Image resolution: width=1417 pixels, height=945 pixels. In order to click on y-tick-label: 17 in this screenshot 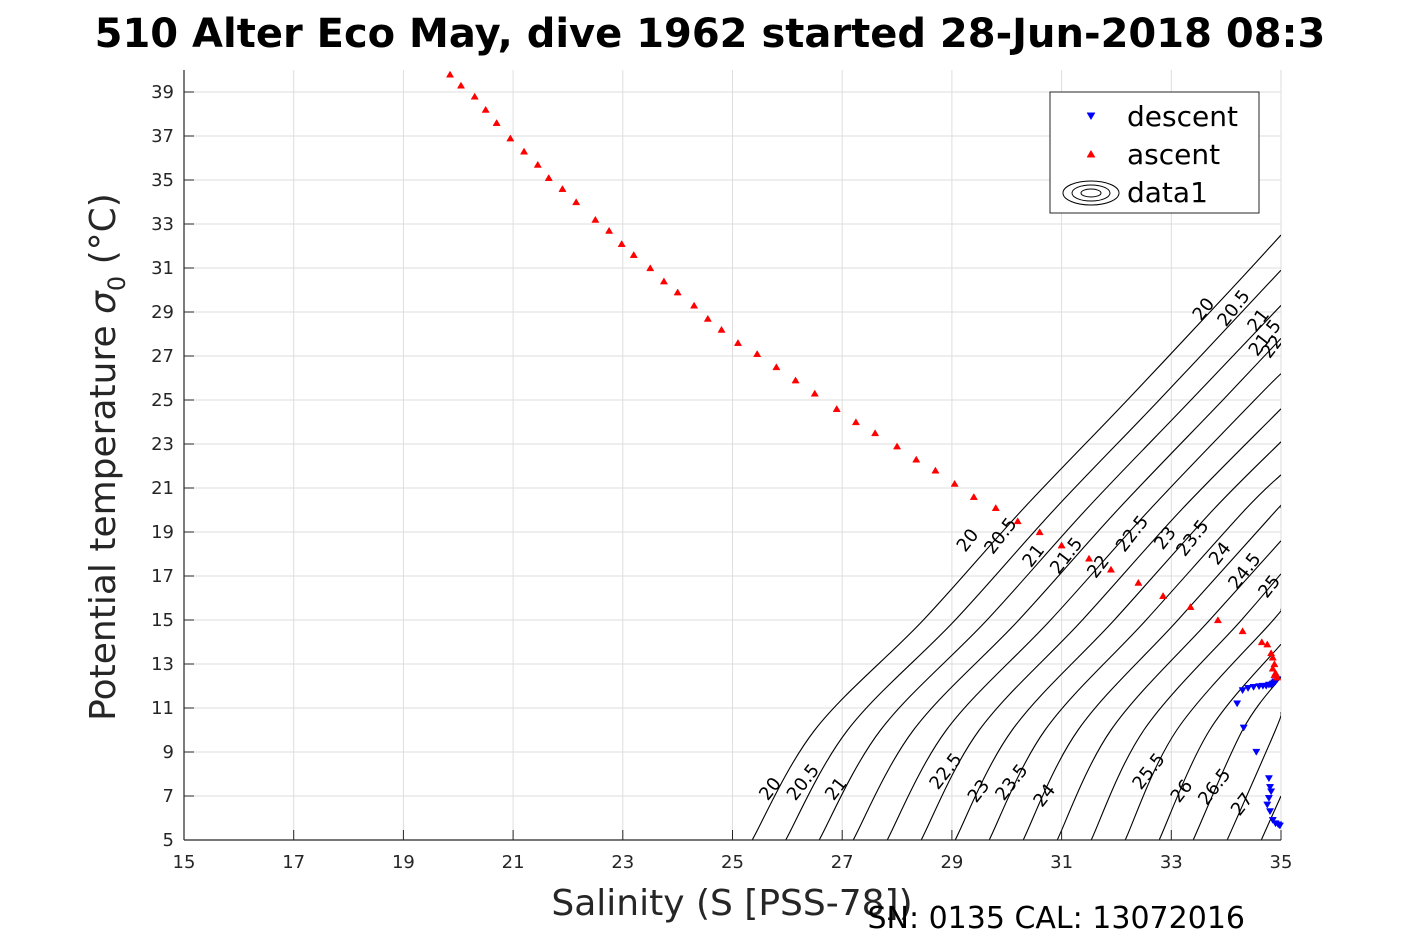, I will do `click(162, 576)`.